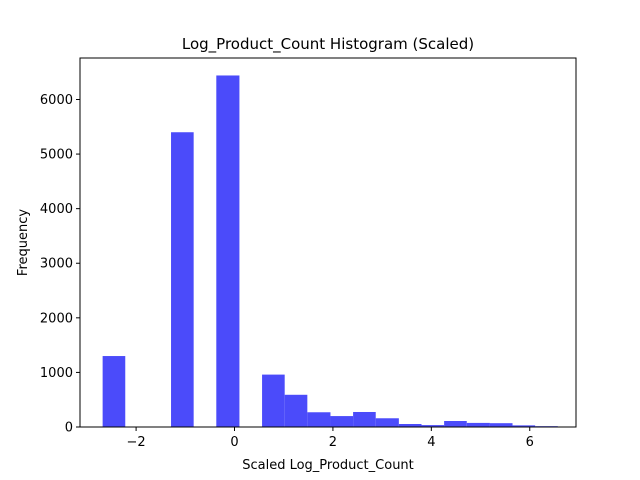  Describe the element at coordinates (530, 442) in the screenshot. I see `x-tick-label: 6` at that location.